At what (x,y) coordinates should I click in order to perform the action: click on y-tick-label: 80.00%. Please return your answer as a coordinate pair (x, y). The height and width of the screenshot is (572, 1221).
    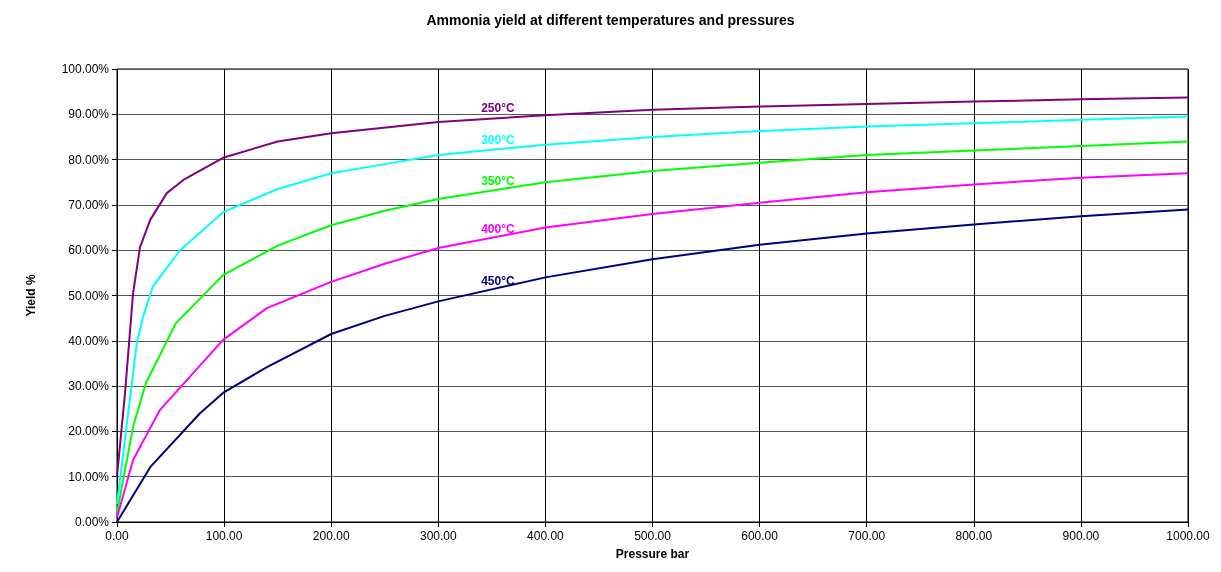
    Looking at the image, I should click on (89, 159).